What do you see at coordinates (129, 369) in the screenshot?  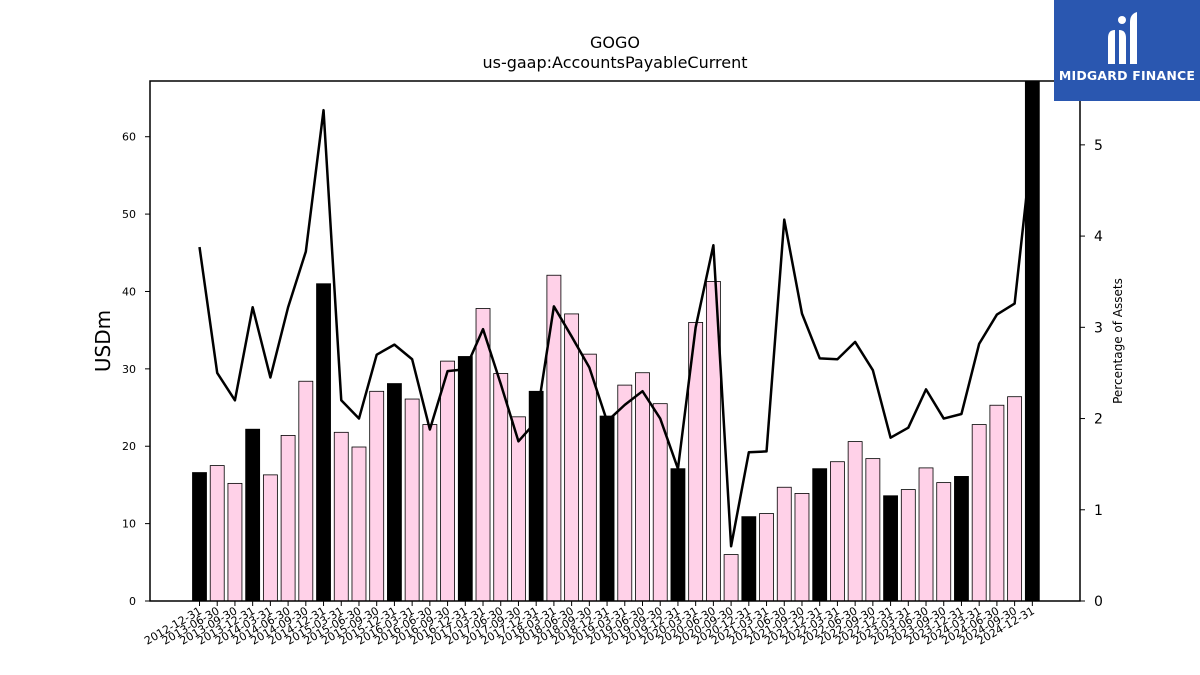 I see `y-tick-label: 30` at bounding box center [129, 369].